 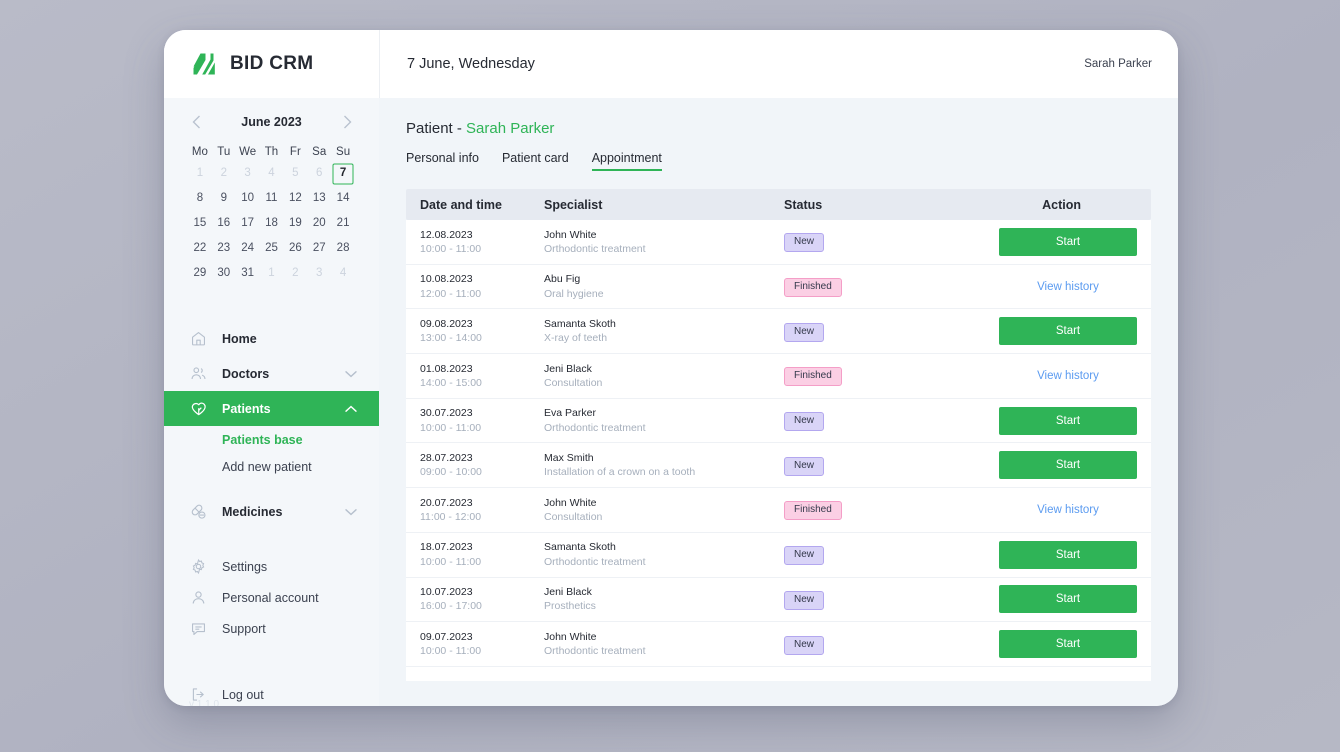 What do you see at coordinates (451, 561) in the screenshot?
I see `appointment-time: 10:00 - 11:00` at bounding box center [451, 561].